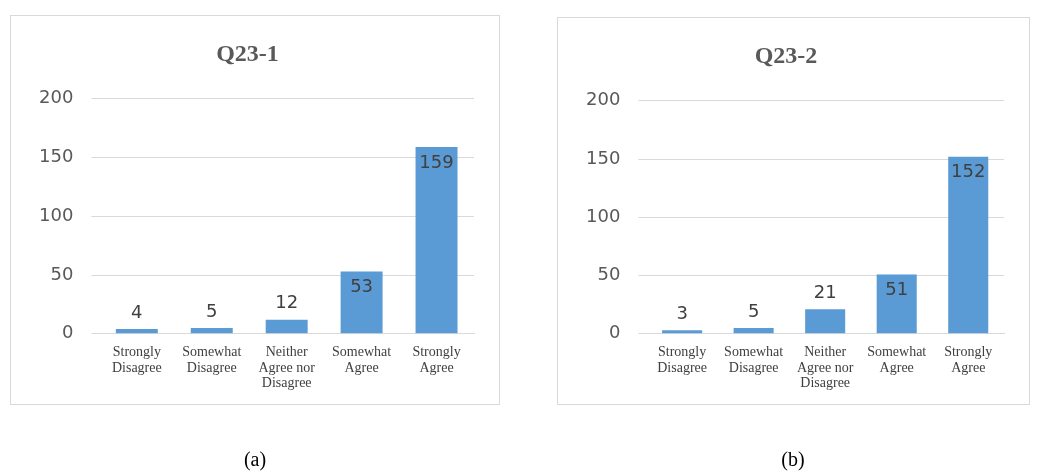 The width and height of the screenshot is (1037, 473). Describe the element at coordinates (362, 286) in the screenshot. I see `data-label: 53` at that location.